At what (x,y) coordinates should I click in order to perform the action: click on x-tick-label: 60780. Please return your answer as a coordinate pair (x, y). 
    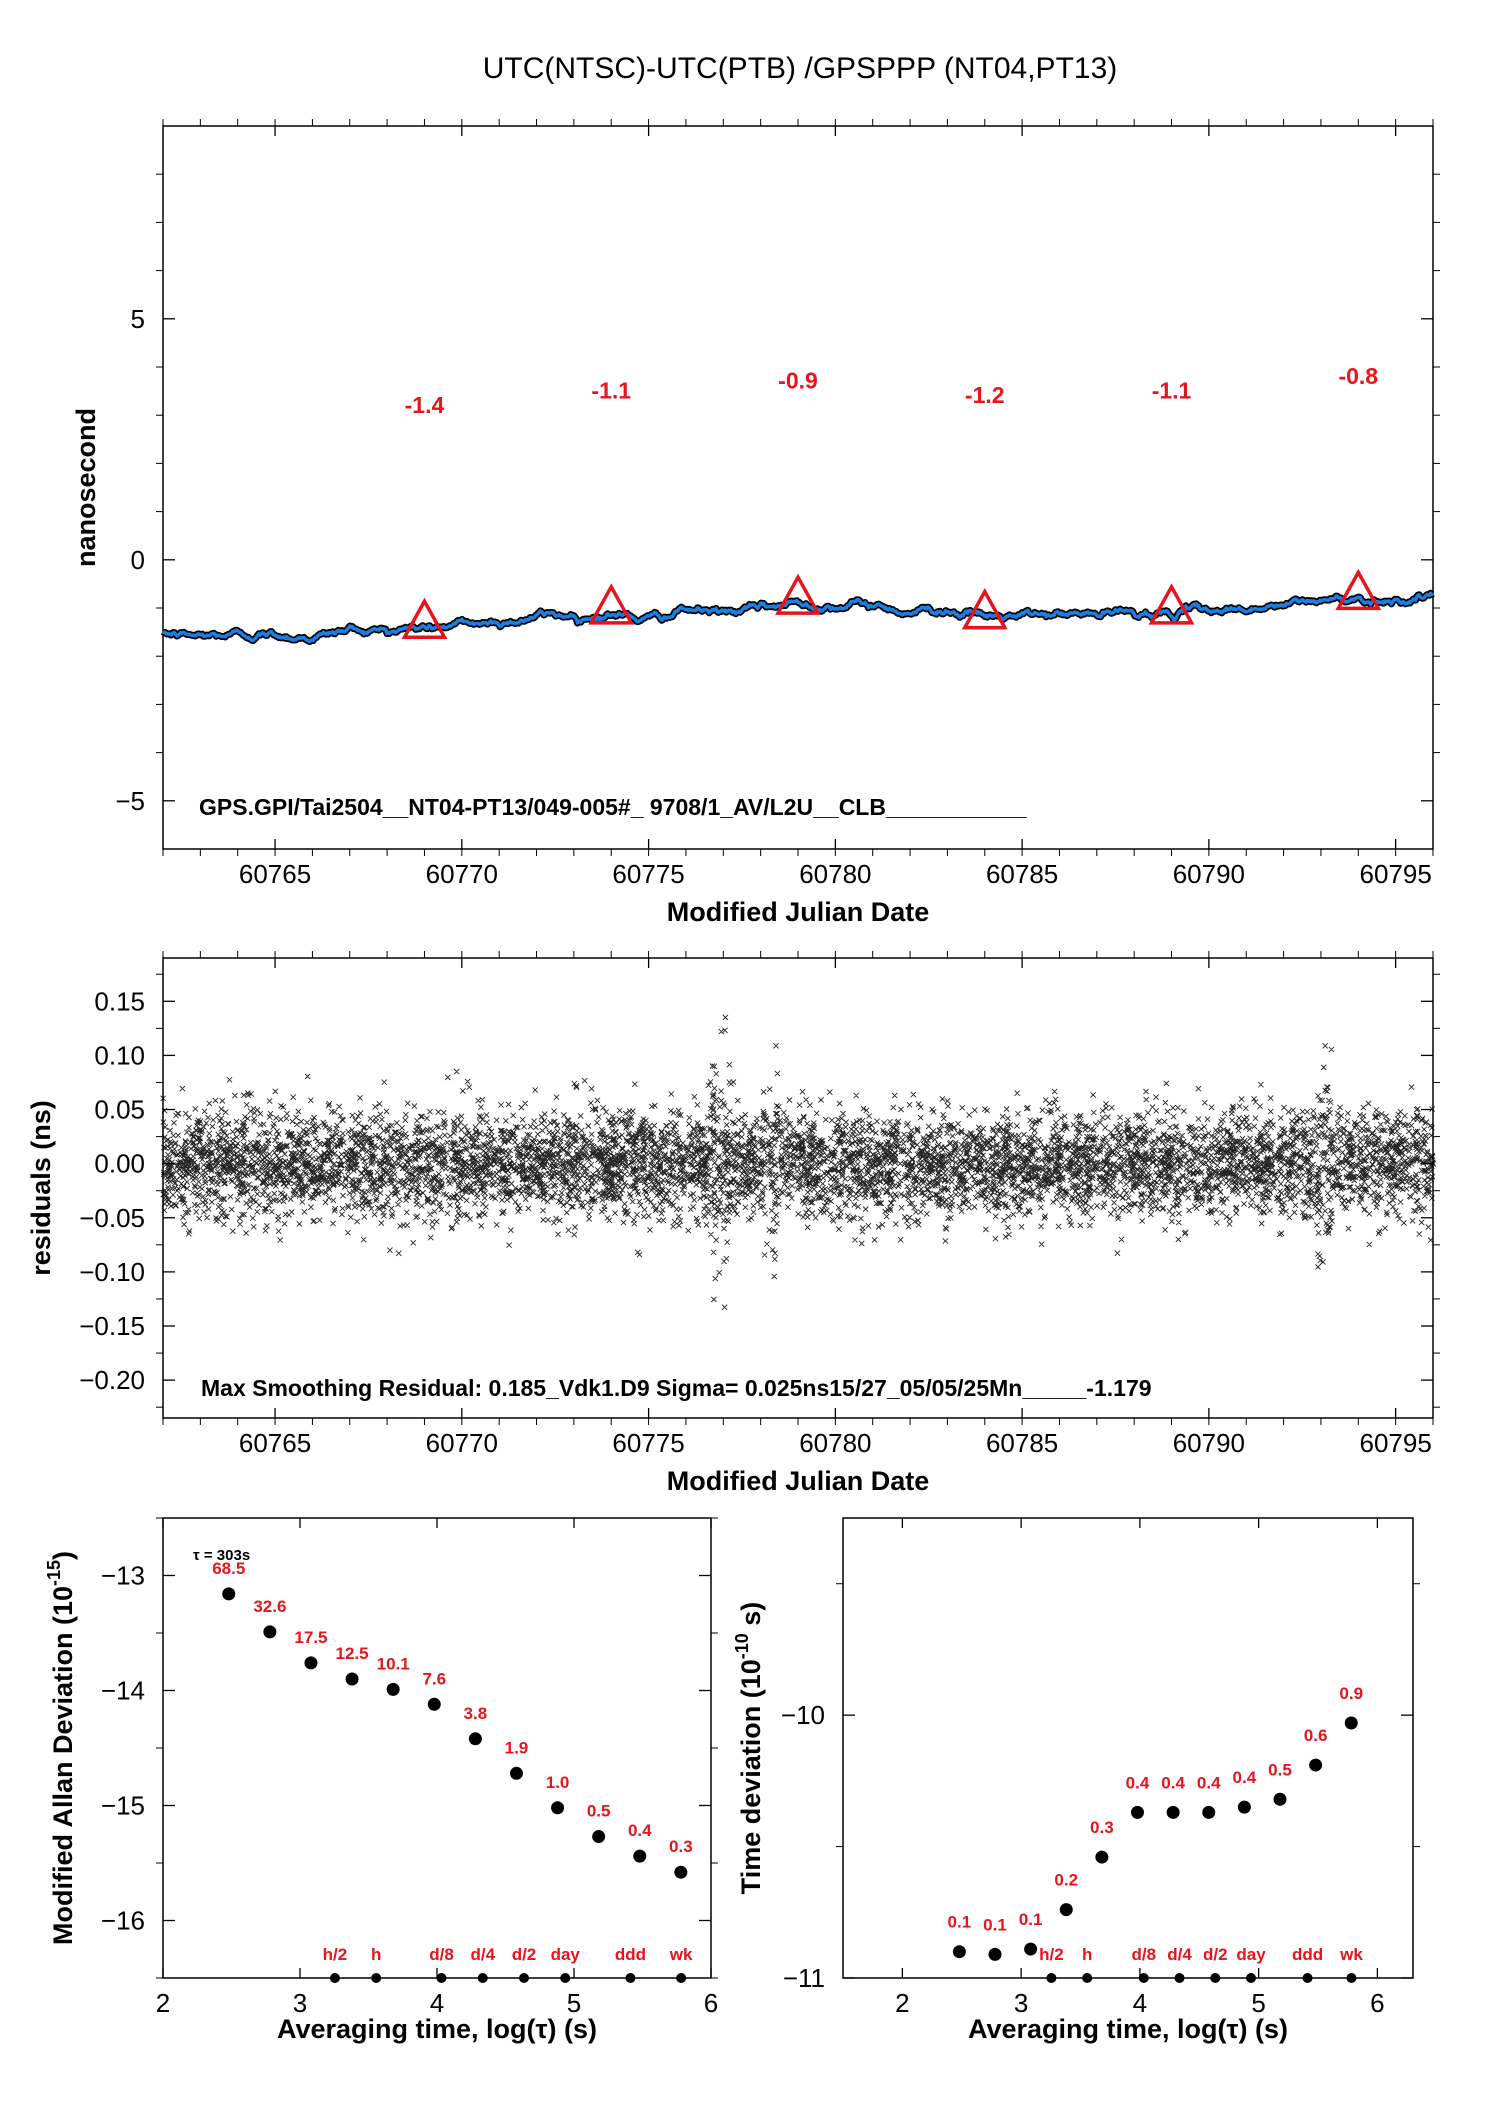
    Looking at the image, I should click on (835, 874).